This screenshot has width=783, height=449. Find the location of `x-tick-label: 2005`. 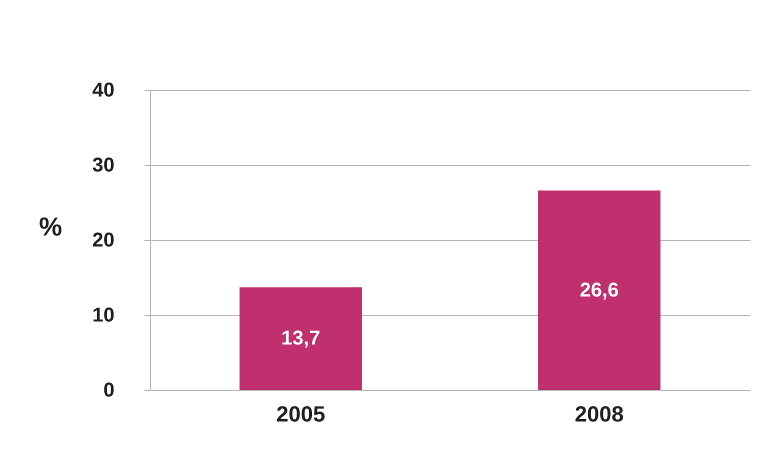

x-tick-label: 2005 is located at coordinates (301, 414).